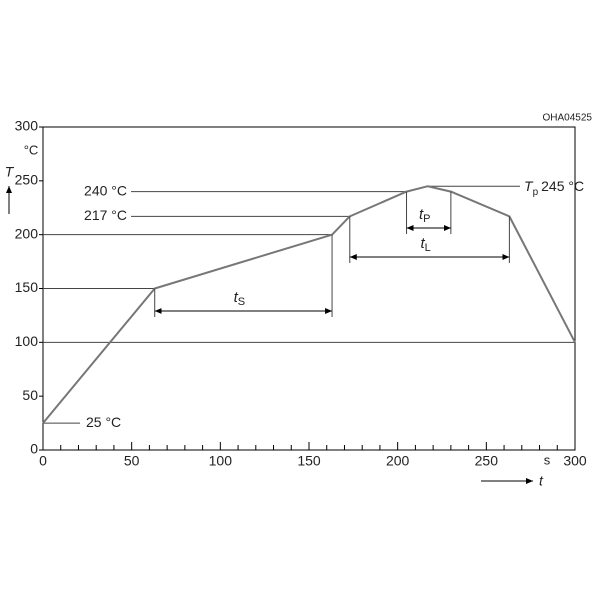 Image resolution: width=600 pixels, height=600 pixels. Describe the element at coordinates (529, 186) in the screenshot. I see `peak-symbol: T` at that location.